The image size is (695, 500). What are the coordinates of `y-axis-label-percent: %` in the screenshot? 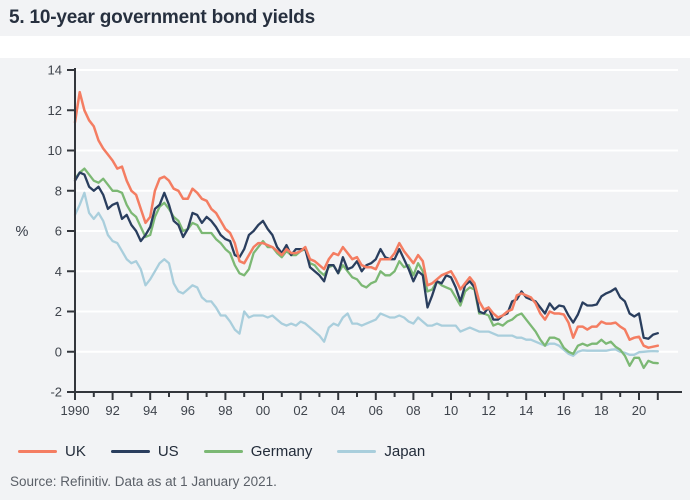 It's located at (22, 232).